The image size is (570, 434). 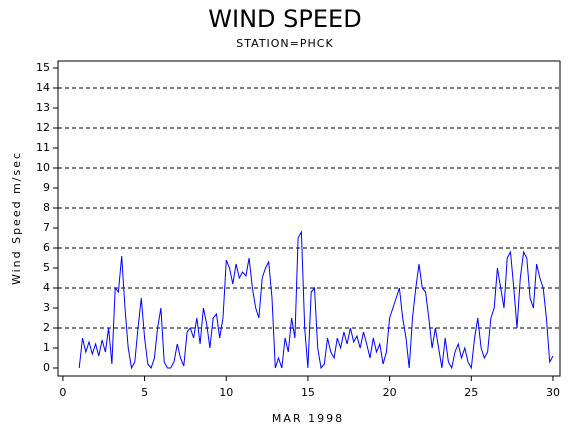 I want to click on y-tick-label: 4, so click(x=46, y=287).